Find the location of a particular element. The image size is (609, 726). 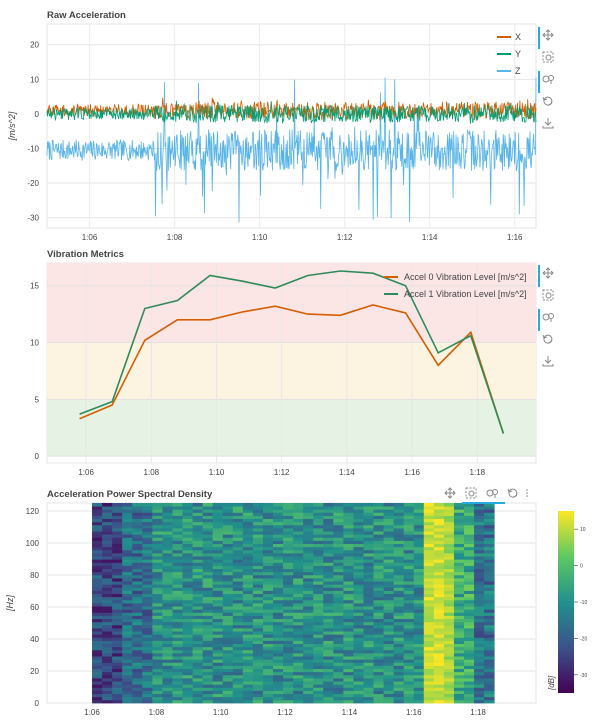

legend-x-label: X is located at coordinates (518, 37).